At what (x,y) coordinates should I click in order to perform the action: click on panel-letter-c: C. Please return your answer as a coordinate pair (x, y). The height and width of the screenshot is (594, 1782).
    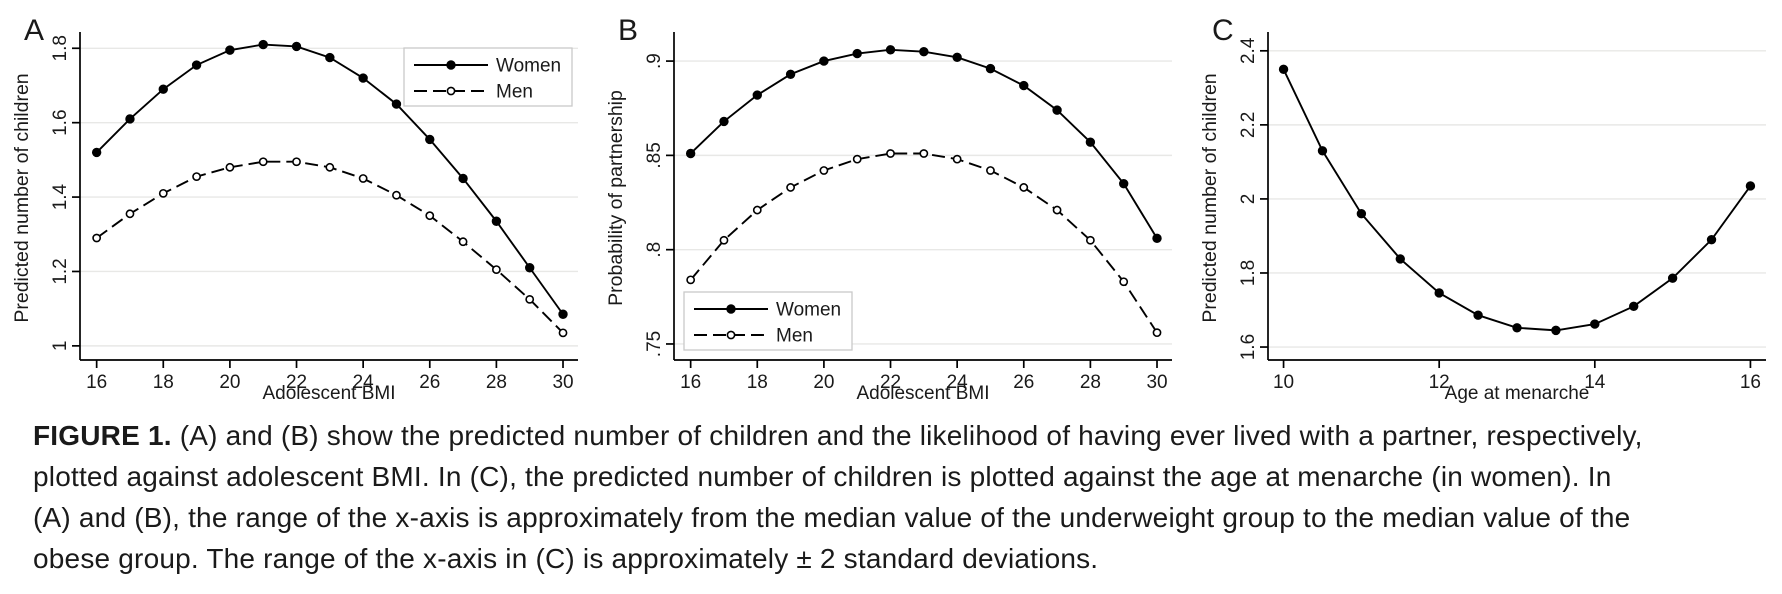
    Looking at the image, I should click on (1223, 30).